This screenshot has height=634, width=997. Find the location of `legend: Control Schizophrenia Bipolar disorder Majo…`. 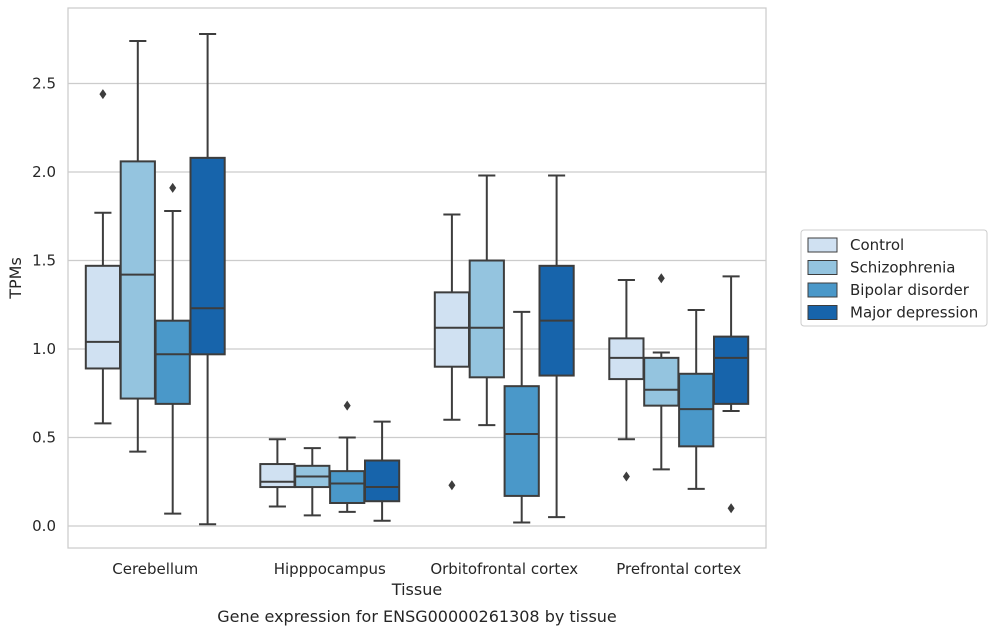

legend: Control Schizophrenia Bipolar disorder Majo… is located at coordinates (894, 278).